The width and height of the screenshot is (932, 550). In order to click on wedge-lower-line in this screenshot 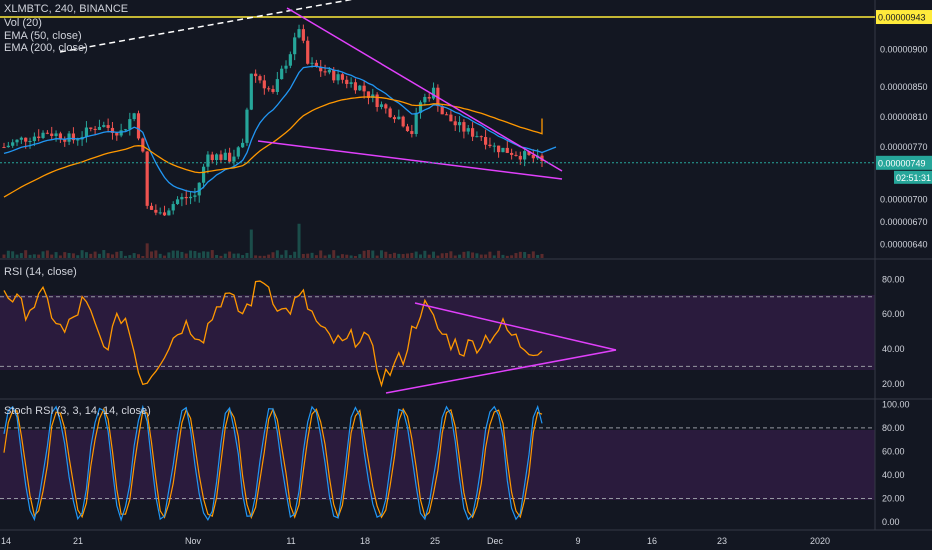, I will do `click(410, 160)`.